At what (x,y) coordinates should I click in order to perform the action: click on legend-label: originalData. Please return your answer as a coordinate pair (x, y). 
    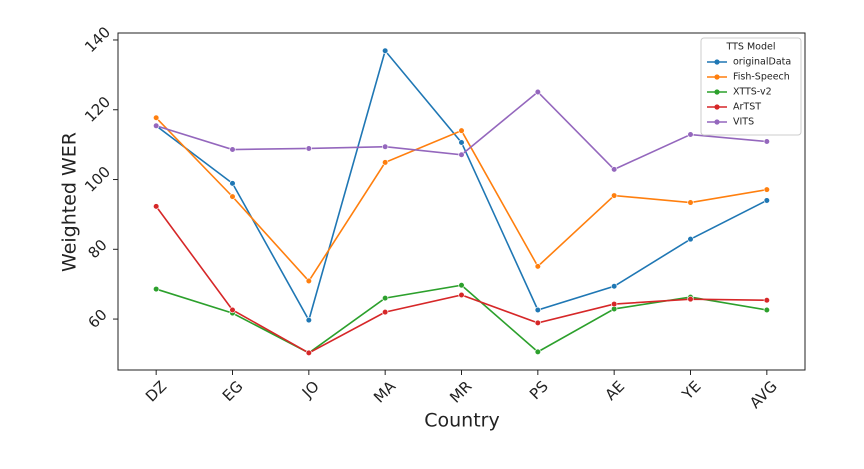
    Looking at the image, I should click on (762, 62).